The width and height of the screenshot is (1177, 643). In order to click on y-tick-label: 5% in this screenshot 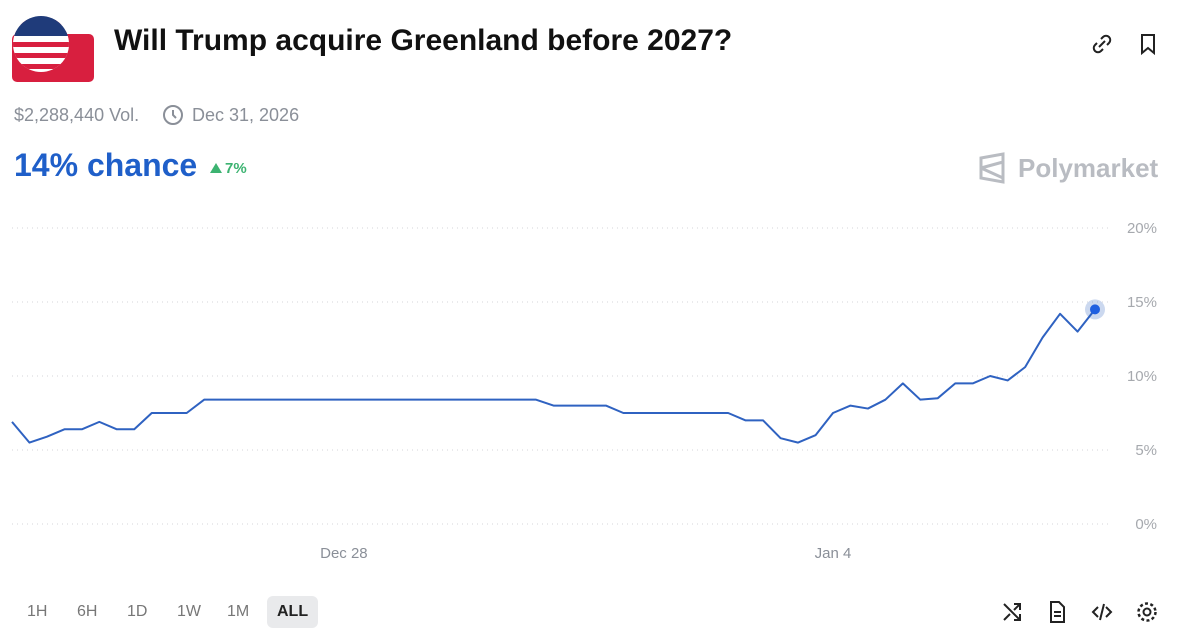, I will do `click(1146, 450)`.